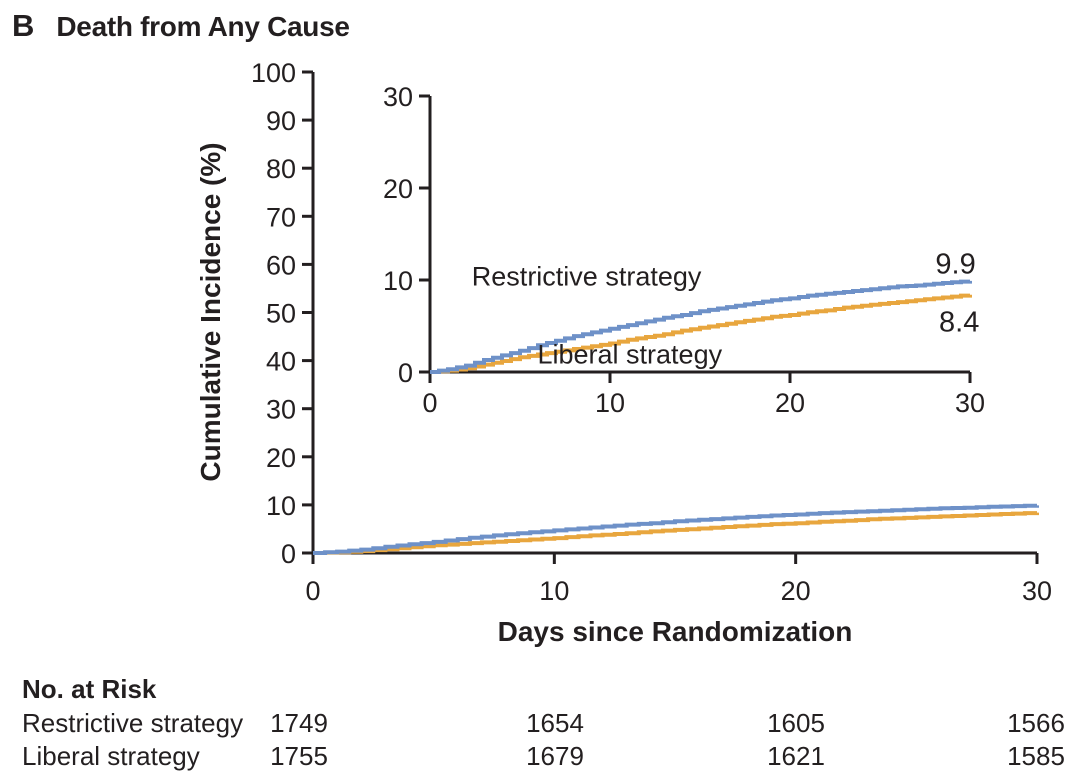 Image resolution: width=1072 pixels, height=781 pixels. What do you see at coordinates (796, 723) in the screenshot?
I see `risk-value: 1605` at bounding box center [796, 723].